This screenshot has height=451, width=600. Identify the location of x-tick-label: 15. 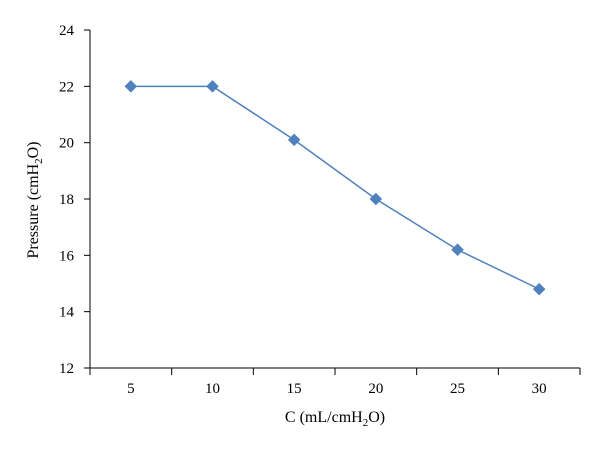
(294, 389).